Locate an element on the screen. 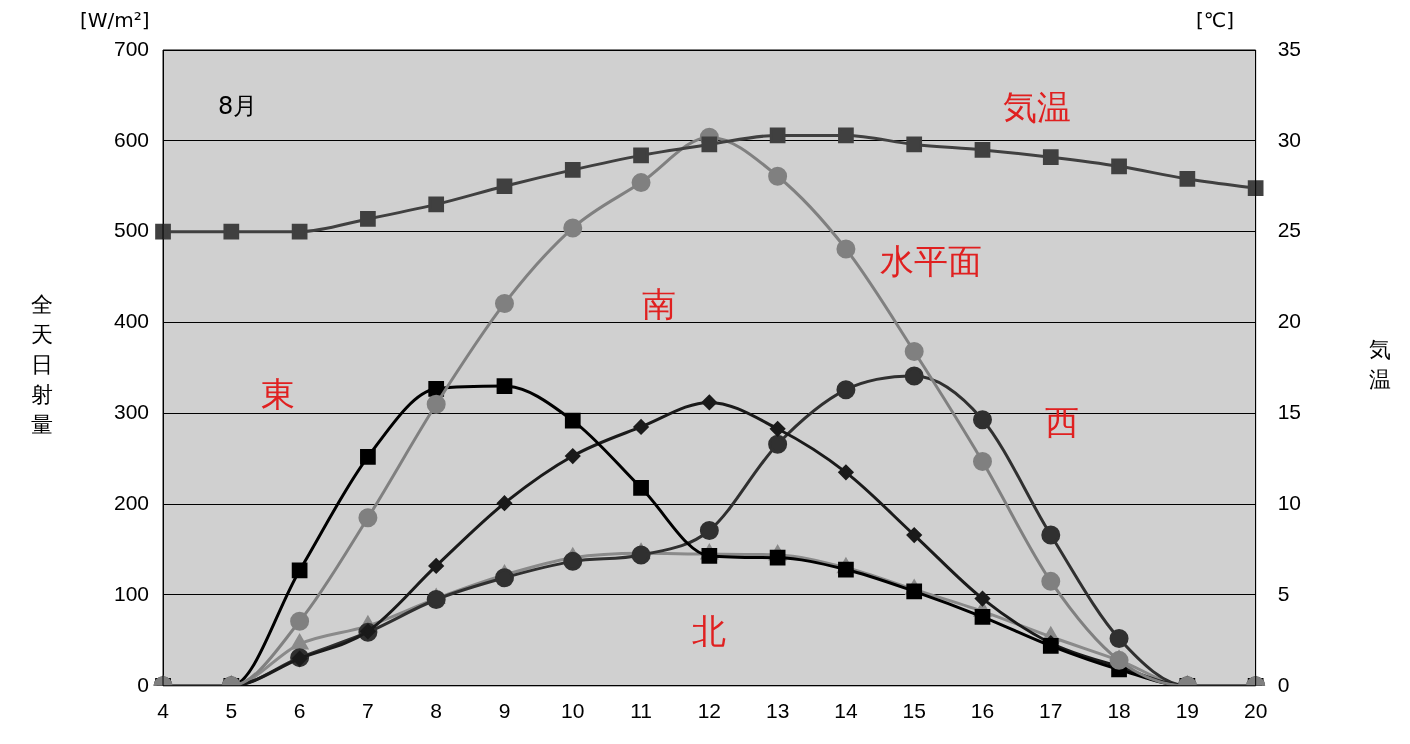 The width and height of the screenshot is (1410, 744). x-tick-label: 9 is located at coordinates (504, 711).